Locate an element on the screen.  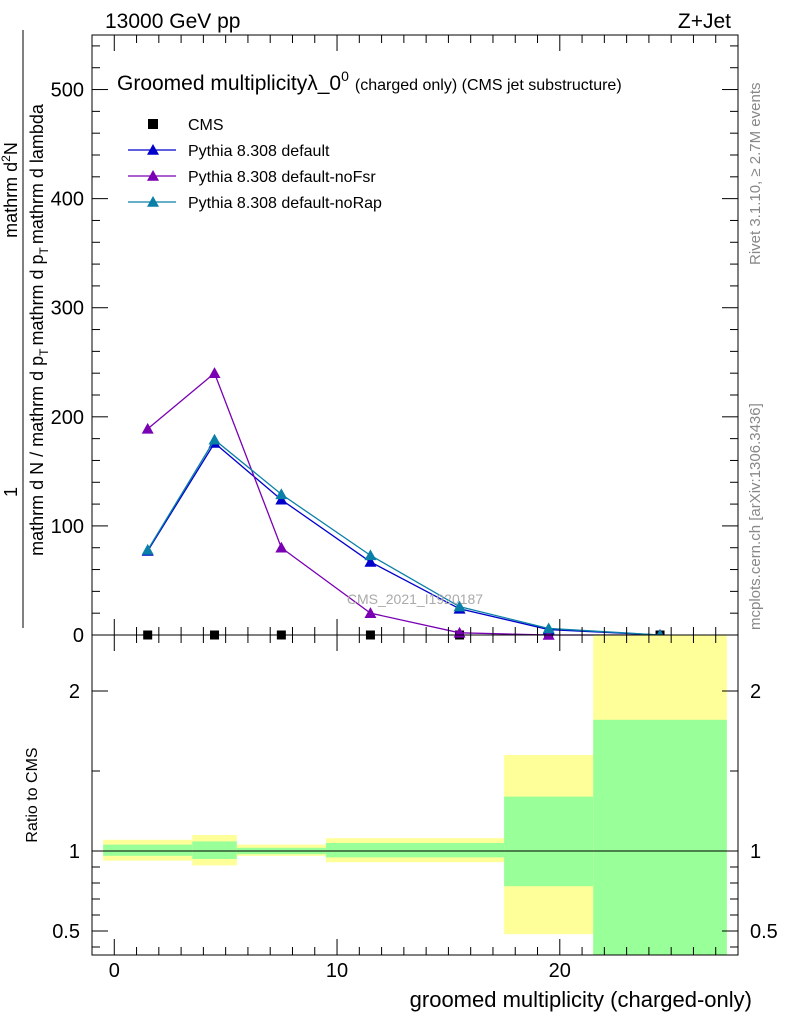
legend-label-1: Pythia 8.308 default is located at coordinates (259, 151).